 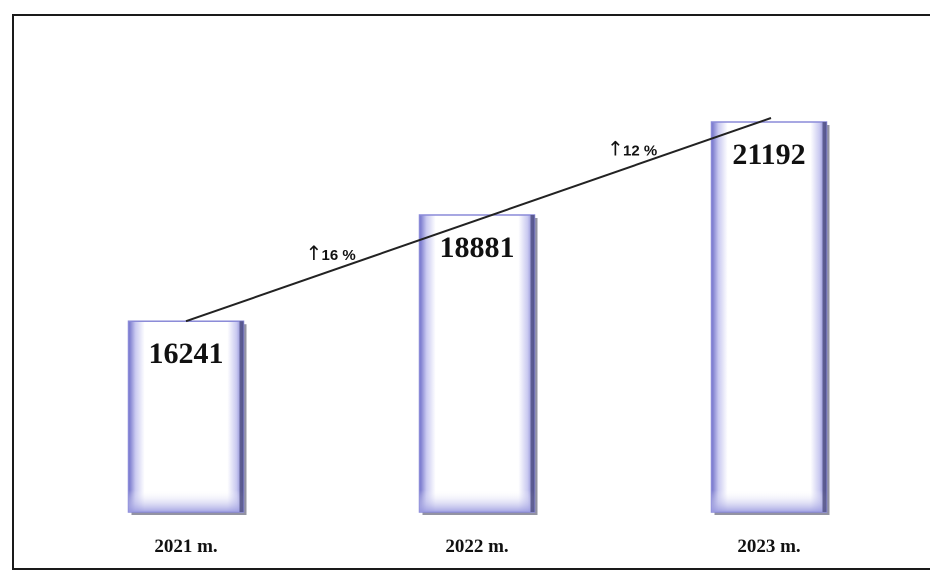 I want to click on growth-percent-label: 12 %, so click(x=640, y=150).